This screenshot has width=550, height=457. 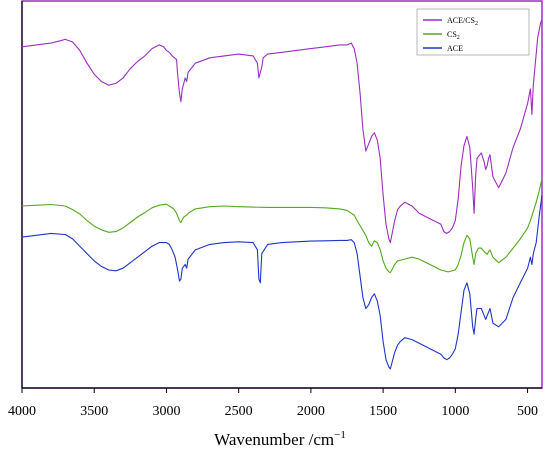 I want to click on x-tick-label: 1500, so click(x=383, y=411).